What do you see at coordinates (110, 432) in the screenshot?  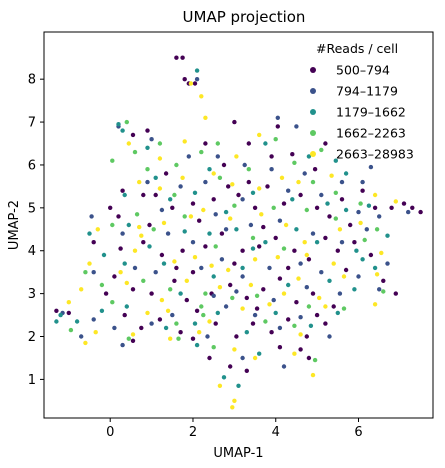 I see `x-tick-label: 0` at bounding box center [110, 432].